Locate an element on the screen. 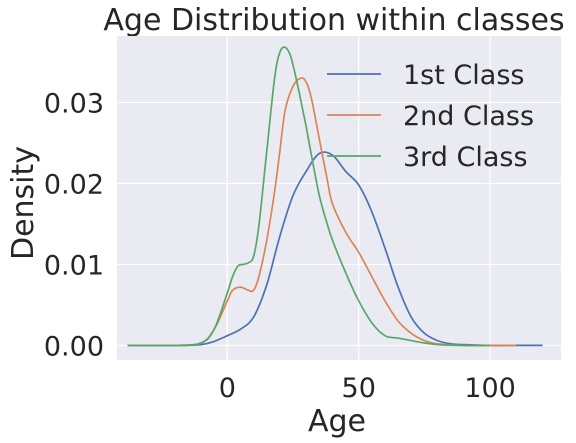 The width and height of the screenshot is (576, 443). x-tick-label: 0 is located at coordinates (227, 388).